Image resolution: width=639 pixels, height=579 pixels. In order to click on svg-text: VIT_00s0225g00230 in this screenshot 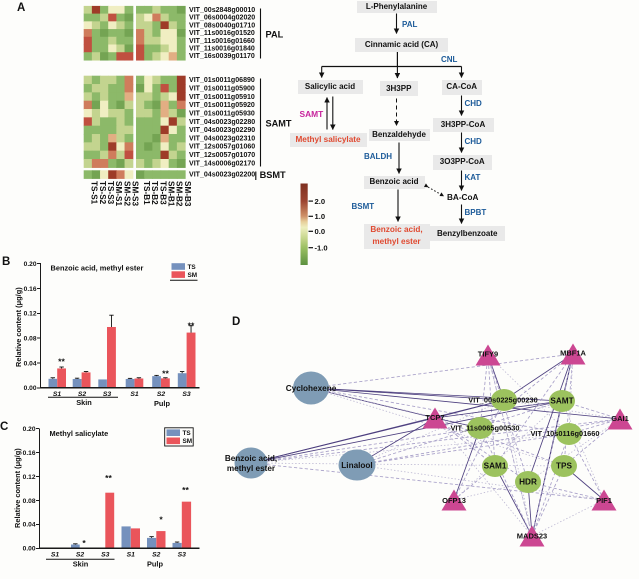, I will do `click(502, 400)`.